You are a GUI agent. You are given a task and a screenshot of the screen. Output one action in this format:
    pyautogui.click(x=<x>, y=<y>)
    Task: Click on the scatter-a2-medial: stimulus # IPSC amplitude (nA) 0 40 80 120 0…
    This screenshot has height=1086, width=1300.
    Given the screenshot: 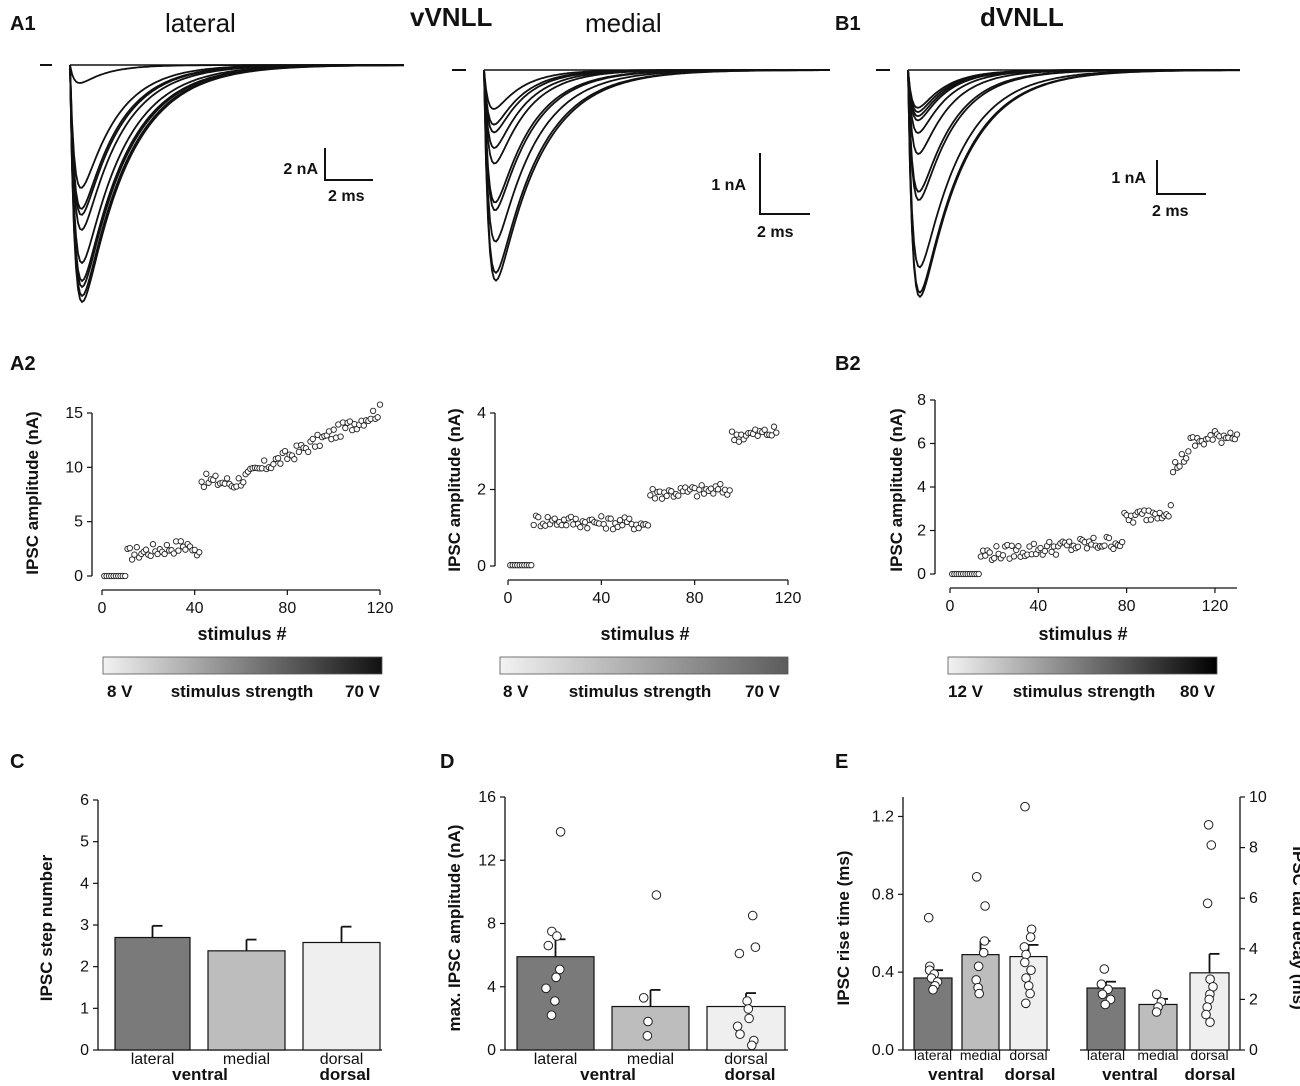 What is the action you would take?
    pyautogui.click(x=623, y=524)
    